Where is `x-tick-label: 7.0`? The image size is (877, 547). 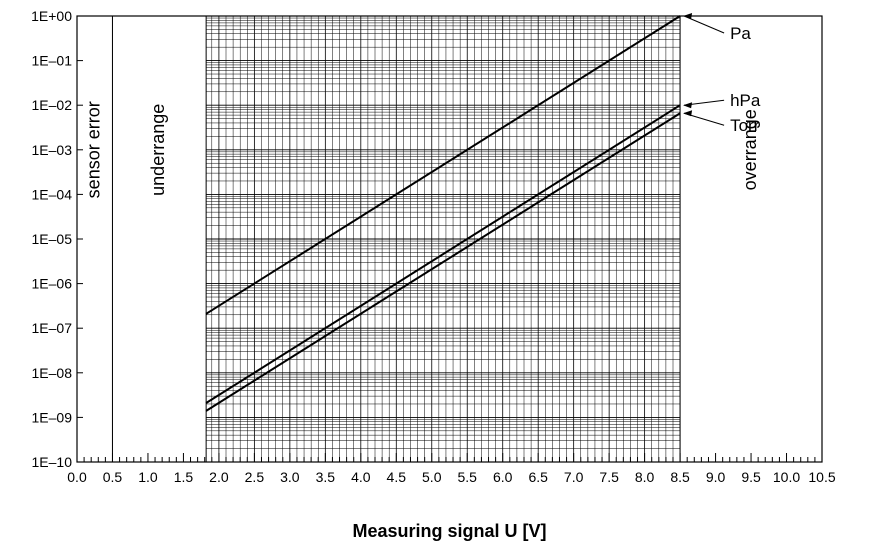
x-tick-label: 7.0 is located at coordinates (574, 477).